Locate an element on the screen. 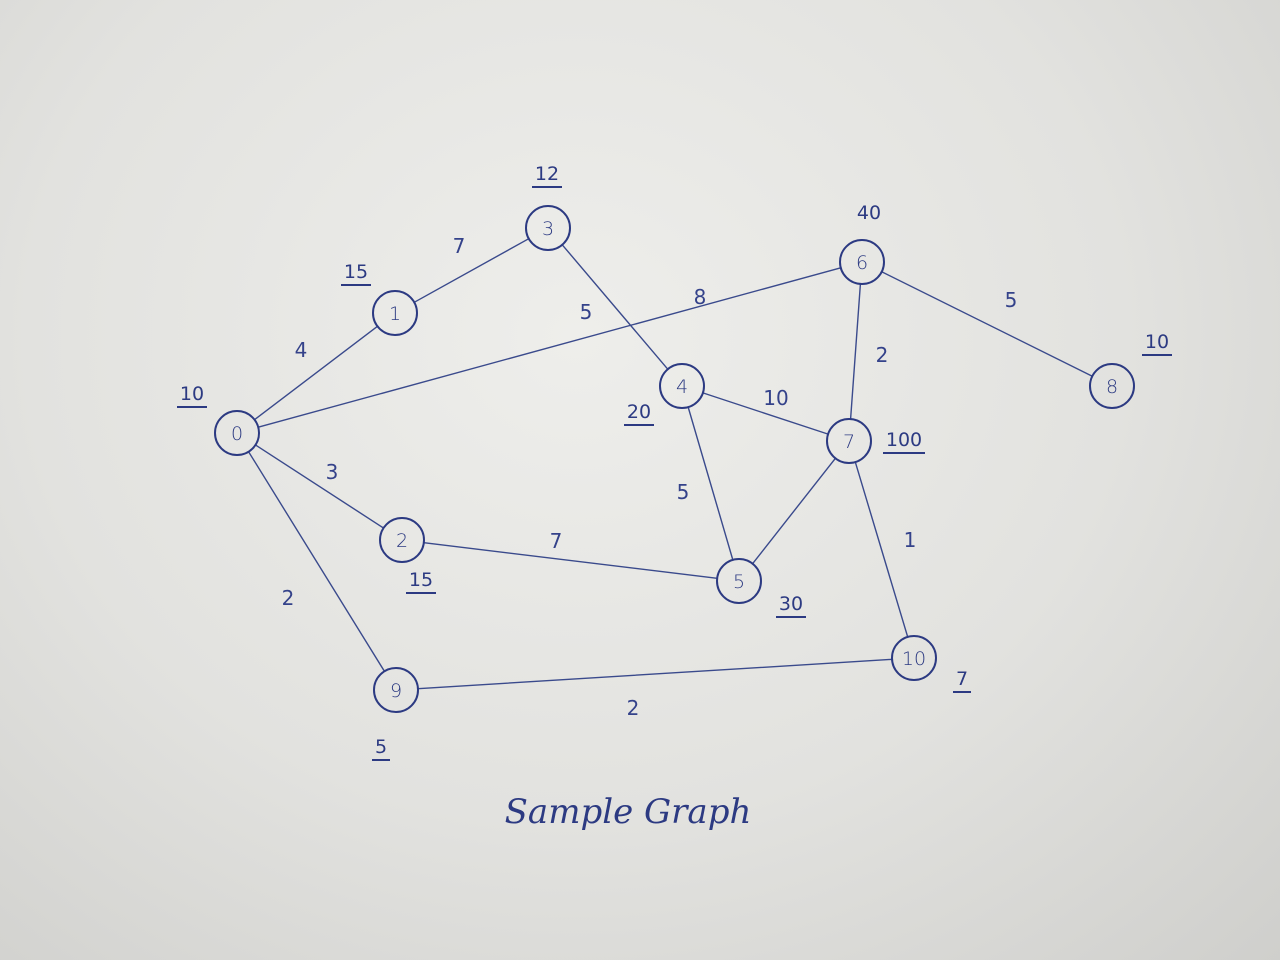 This screenshot has width=1280, height=960. node-label-2: 2 is located at coordinates (402, 541).